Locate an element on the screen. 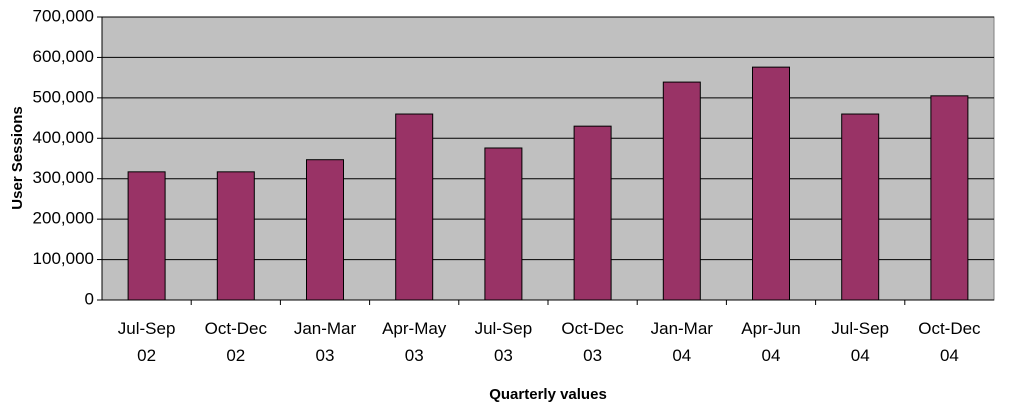 Image resolution: width=1014 pixels, height=406 pixels. x-axis-title: Quarterly values is located at coordinates (548, 394).